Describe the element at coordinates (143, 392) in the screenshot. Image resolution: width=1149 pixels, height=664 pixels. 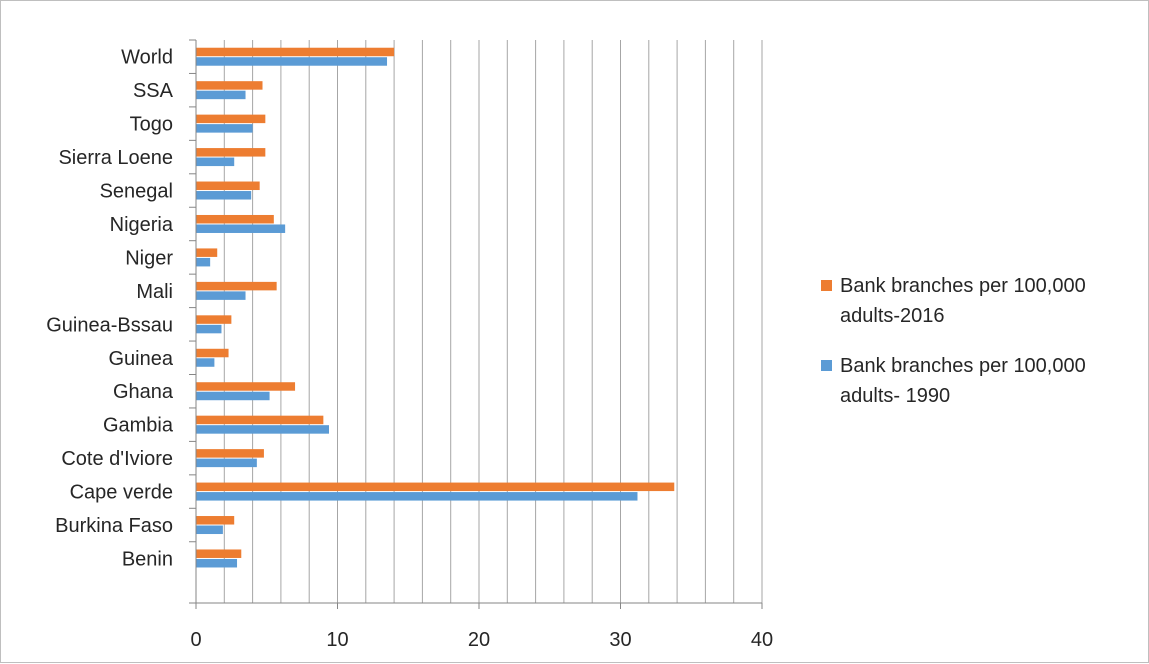
I see `category-label: Ghana` at that location.